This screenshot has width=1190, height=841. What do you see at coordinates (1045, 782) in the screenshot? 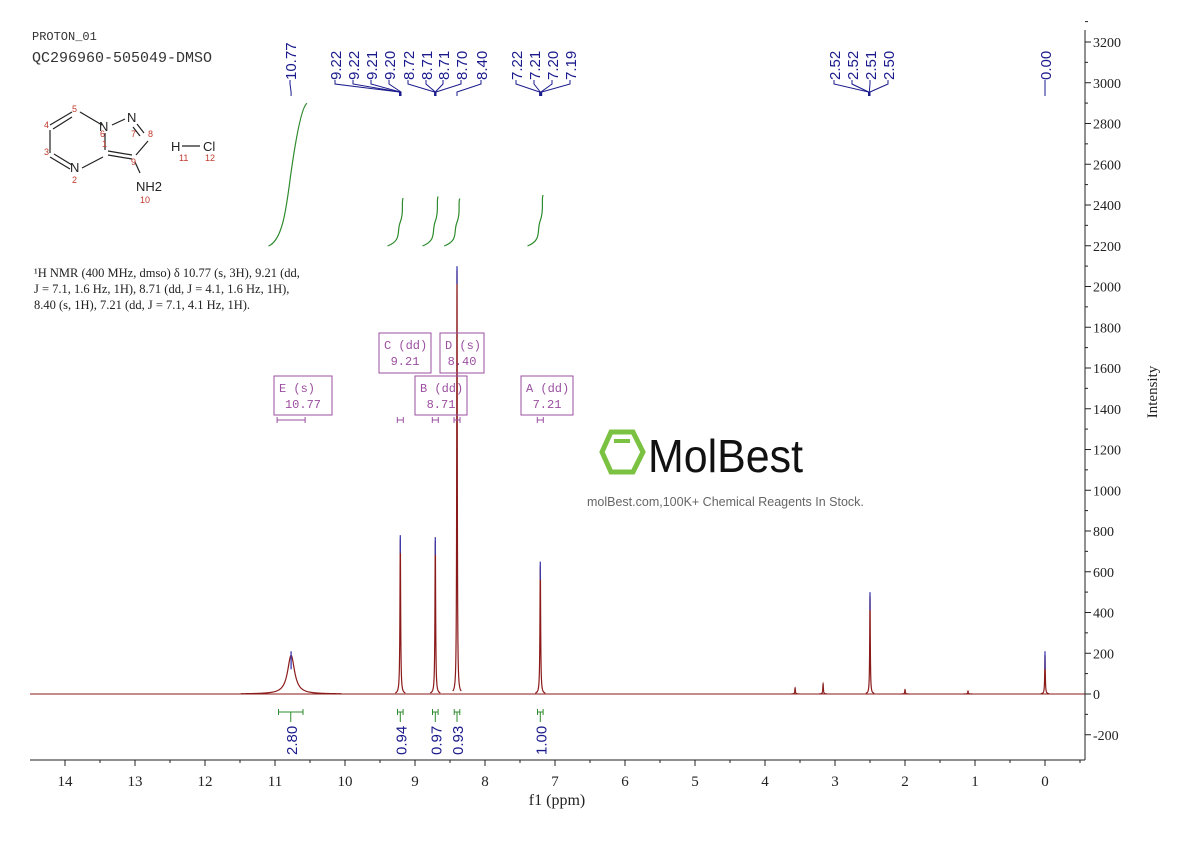
I see `x-tick-label: 0` at bounding box center [1045, 782].